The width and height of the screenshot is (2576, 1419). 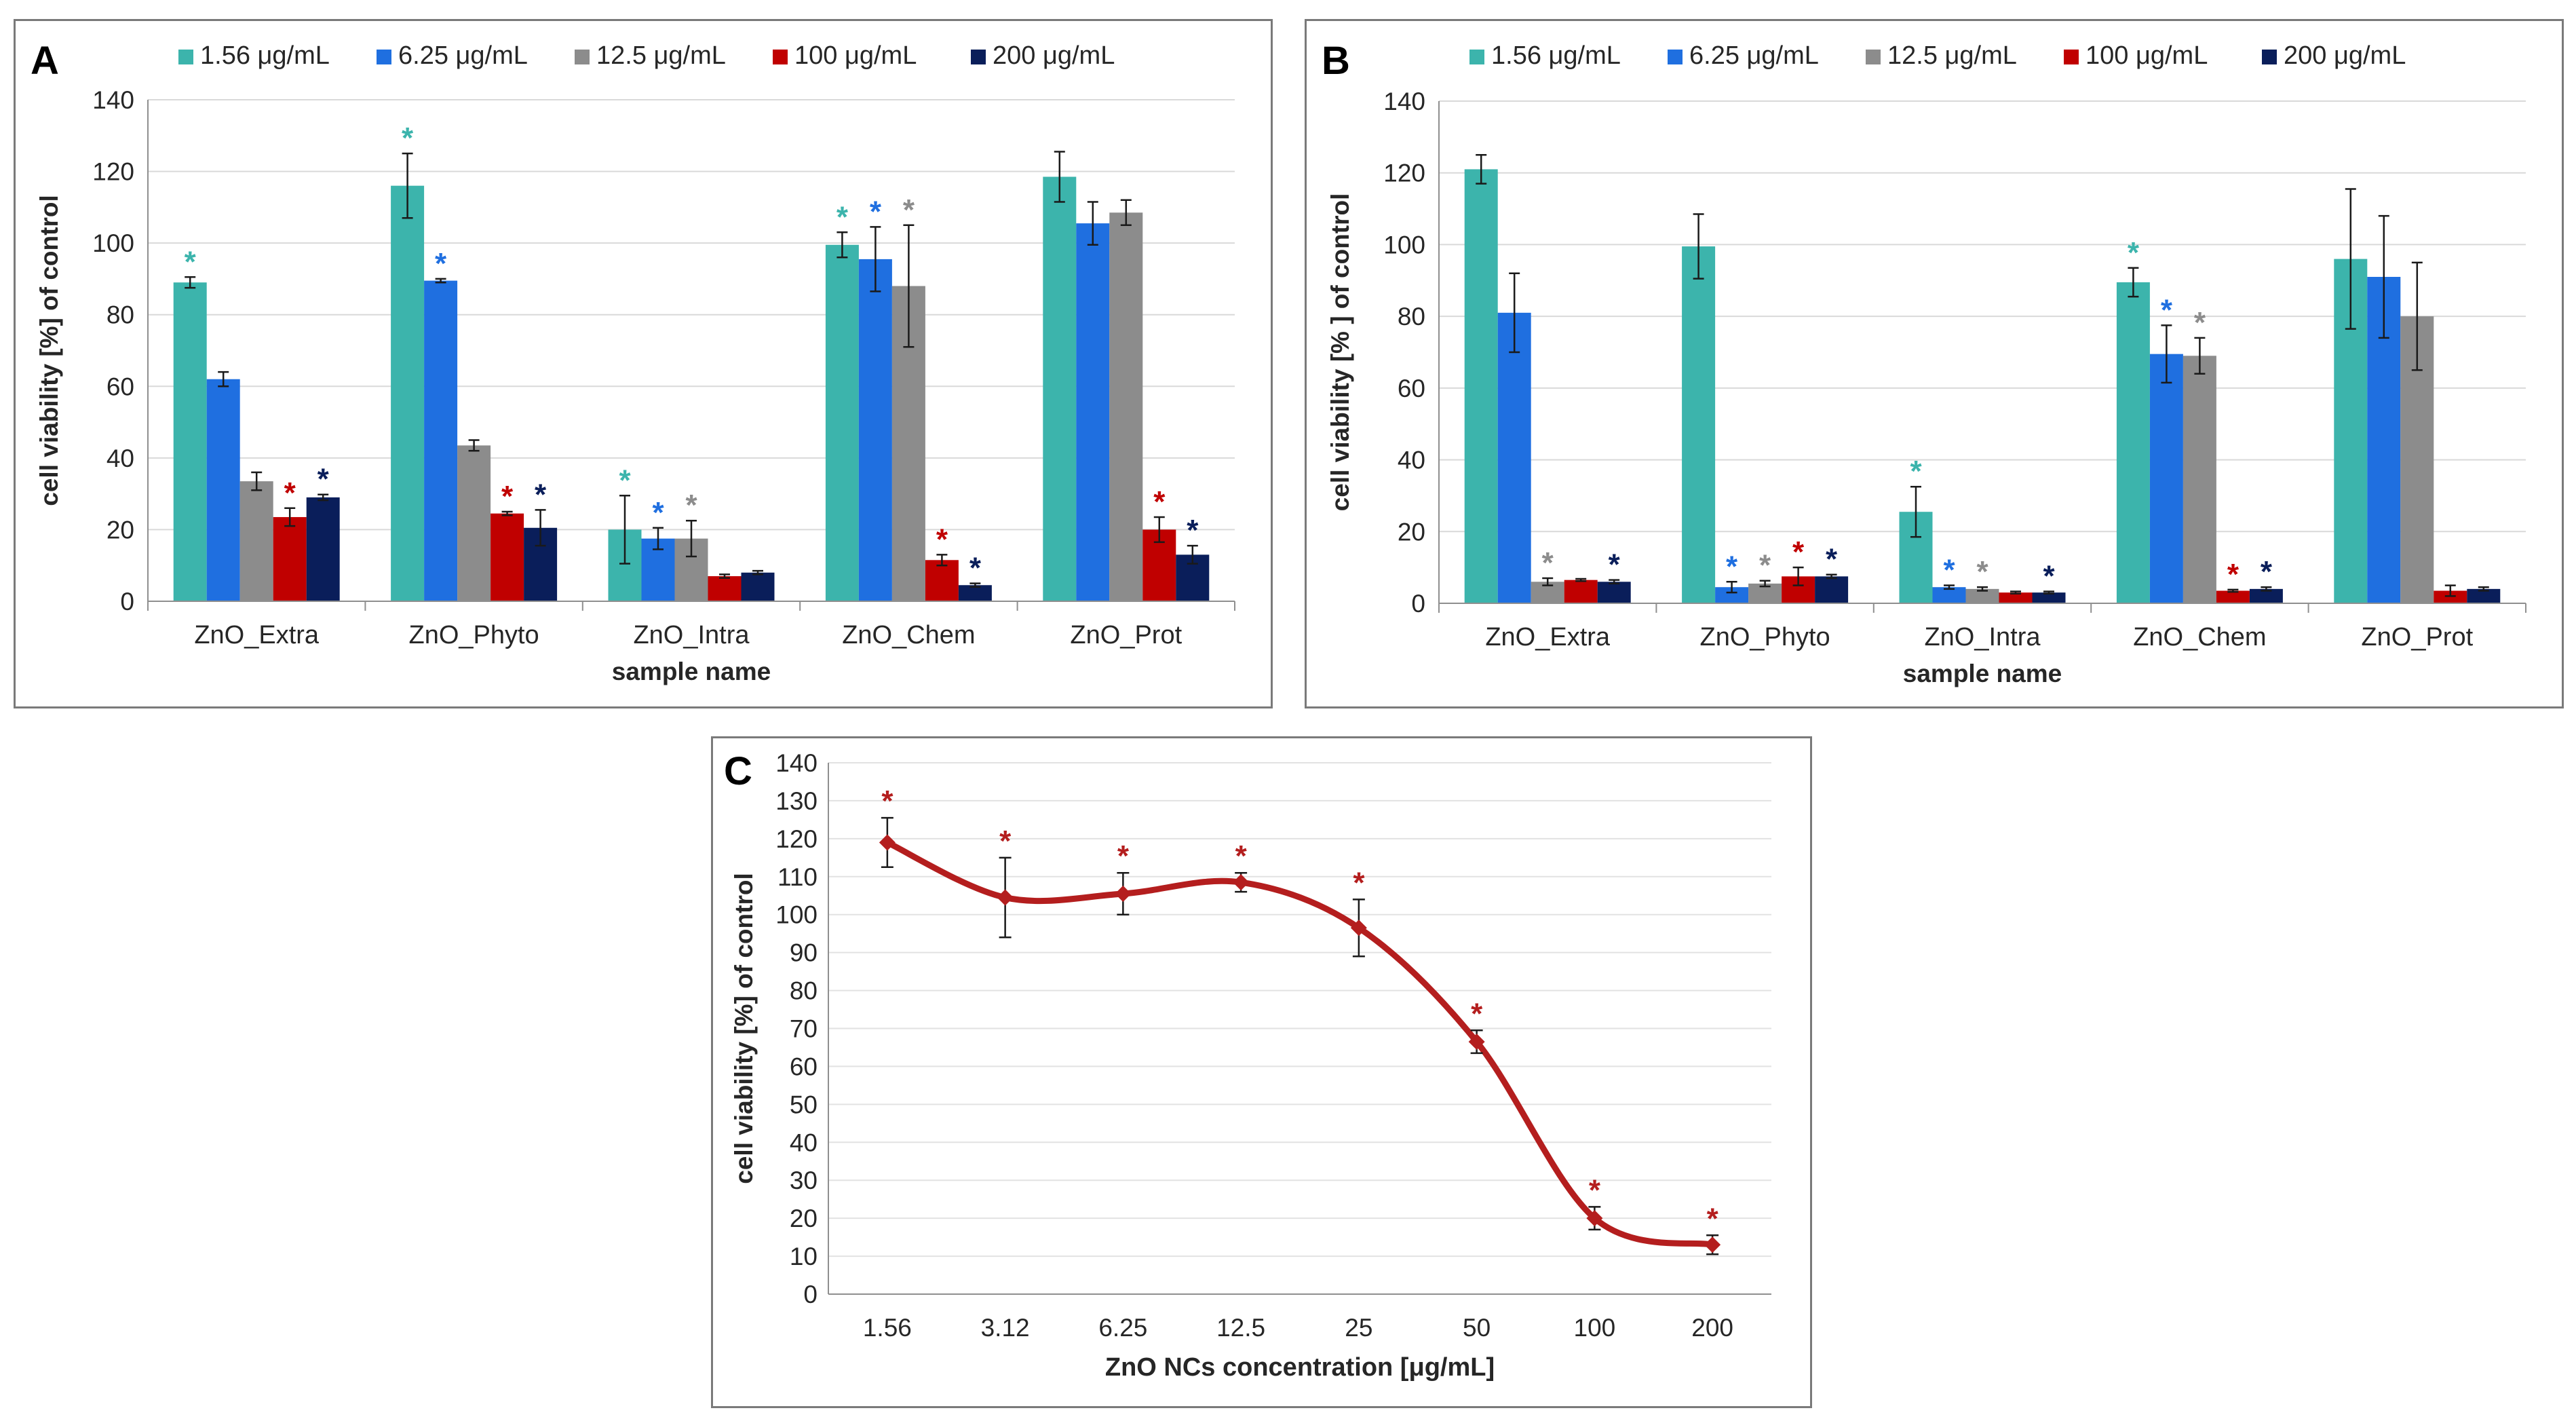 I want to click on y-axis-title: cell viability [% ] of control, so click(x=1340, y=352).